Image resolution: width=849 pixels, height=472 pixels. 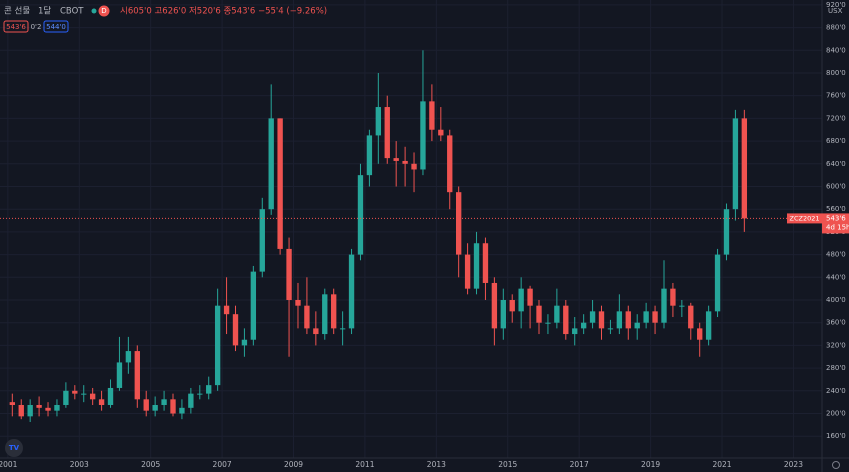 I want to click on interval: 1달, so click(x=44, y=11).